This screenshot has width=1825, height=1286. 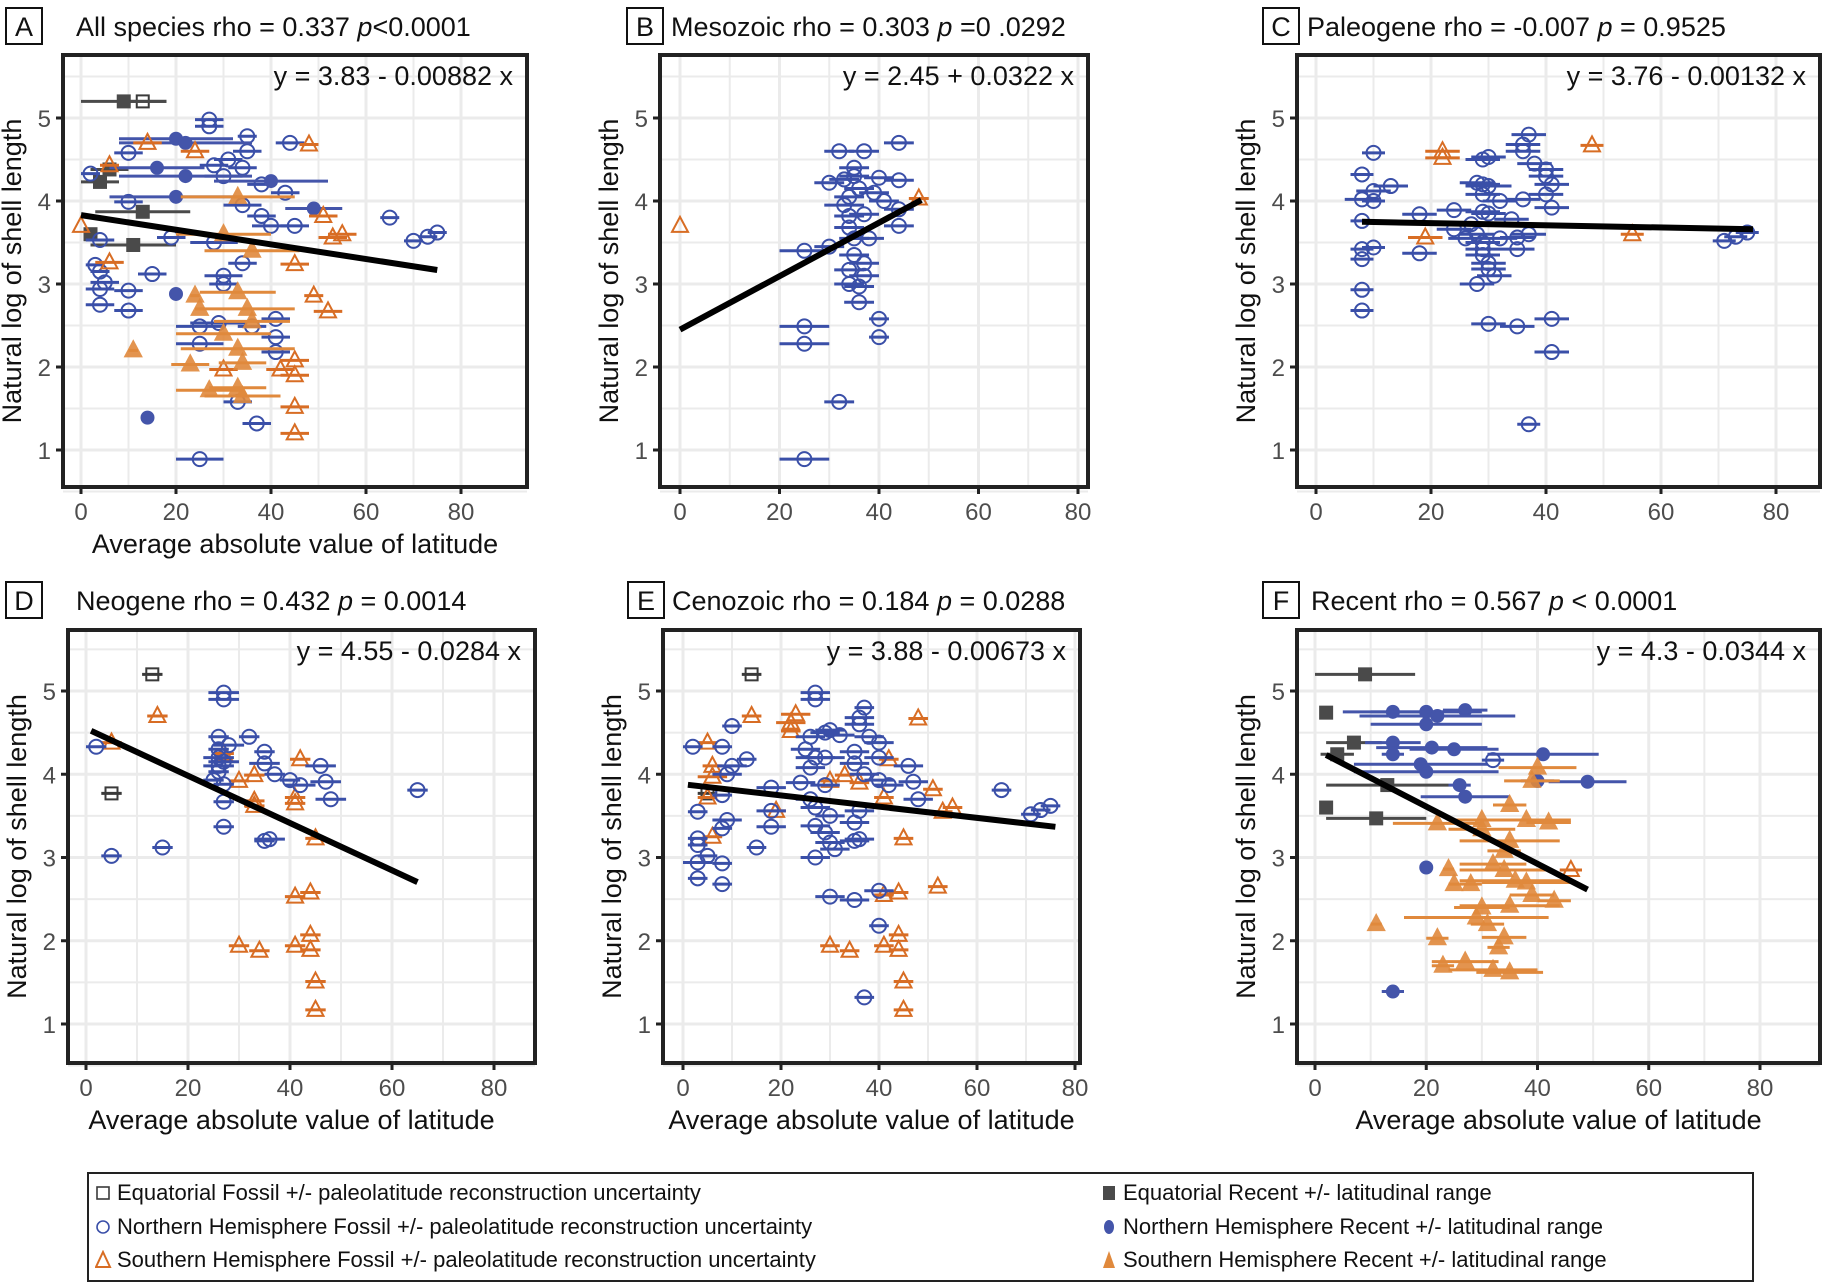 I want to click on x-tick-label: 60, so click(x=1648, y=1088).